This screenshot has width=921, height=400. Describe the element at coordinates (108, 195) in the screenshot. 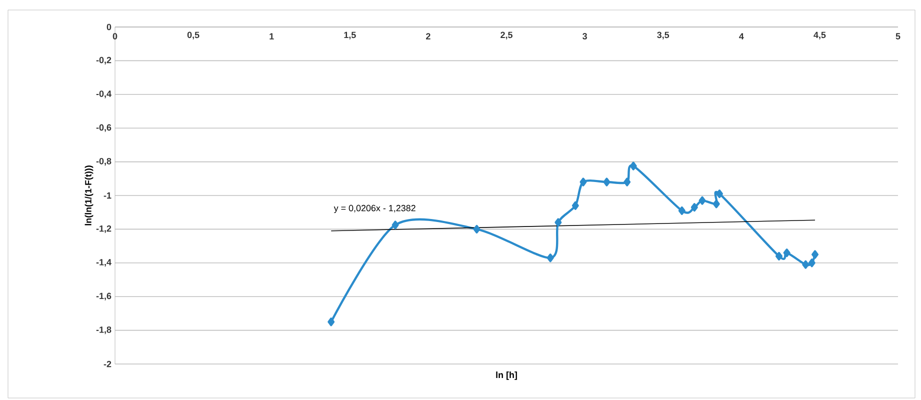

I see `y-tick-label: -1` at that location.